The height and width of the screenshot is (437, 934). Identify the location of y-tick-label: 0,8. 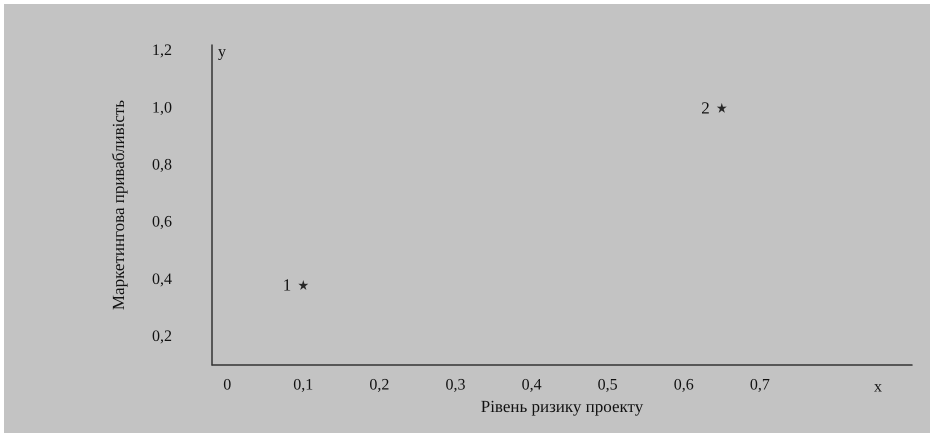
(162, 165).